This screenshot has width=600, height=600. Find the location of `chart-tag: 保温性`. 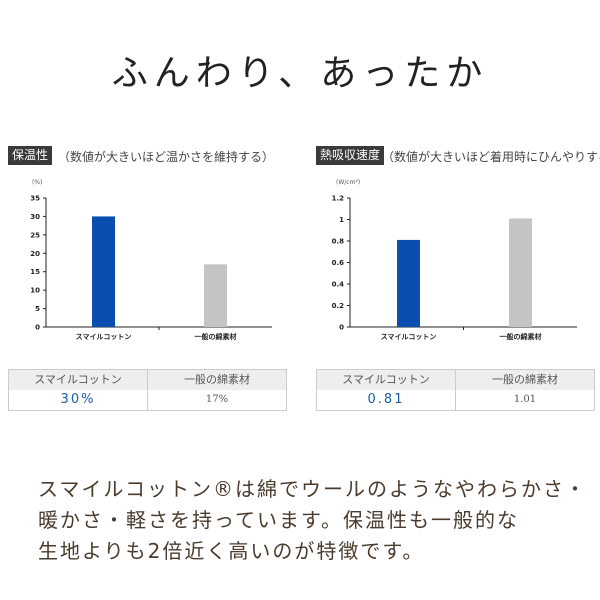

chart-tag: 保温性 is located at coordinates (30, 155).